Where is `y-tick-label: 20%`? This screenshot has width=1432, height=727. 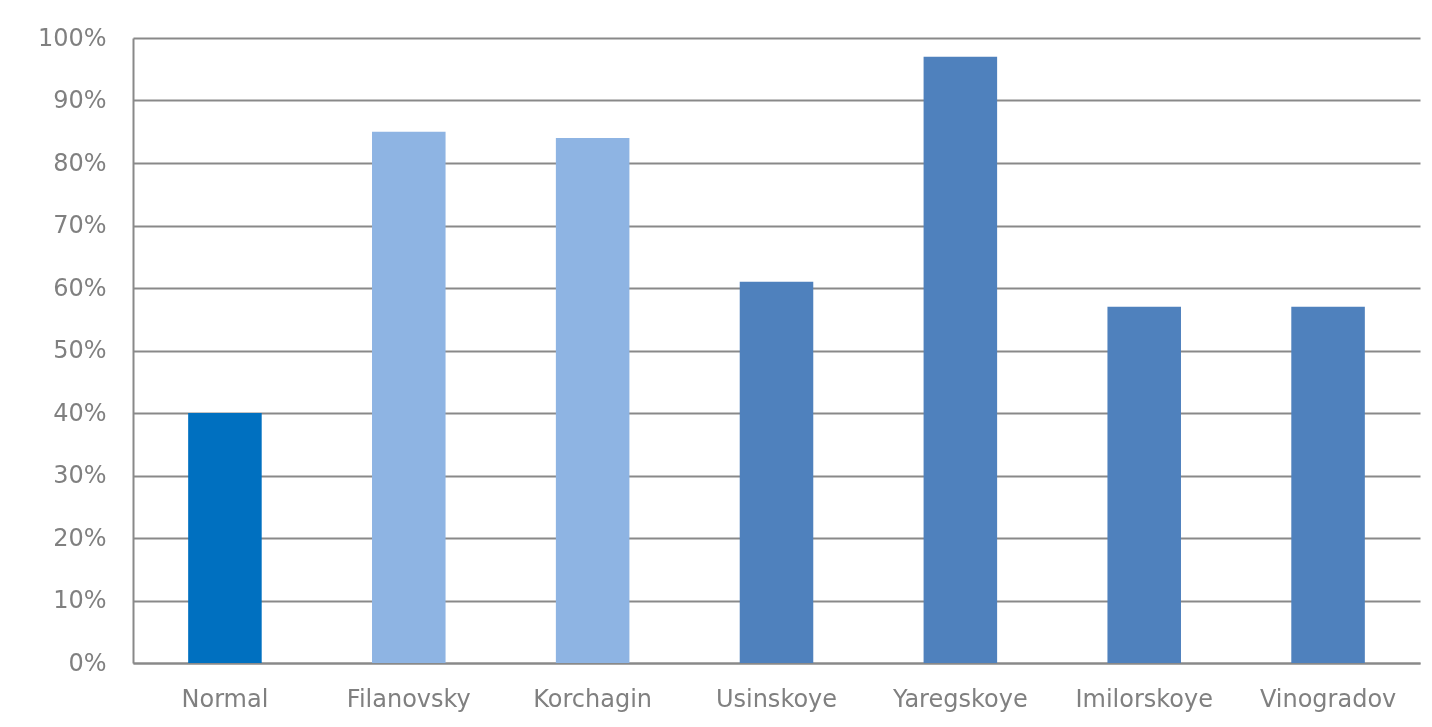
y-tick-label: 20% is located at coordinates (80, 537).